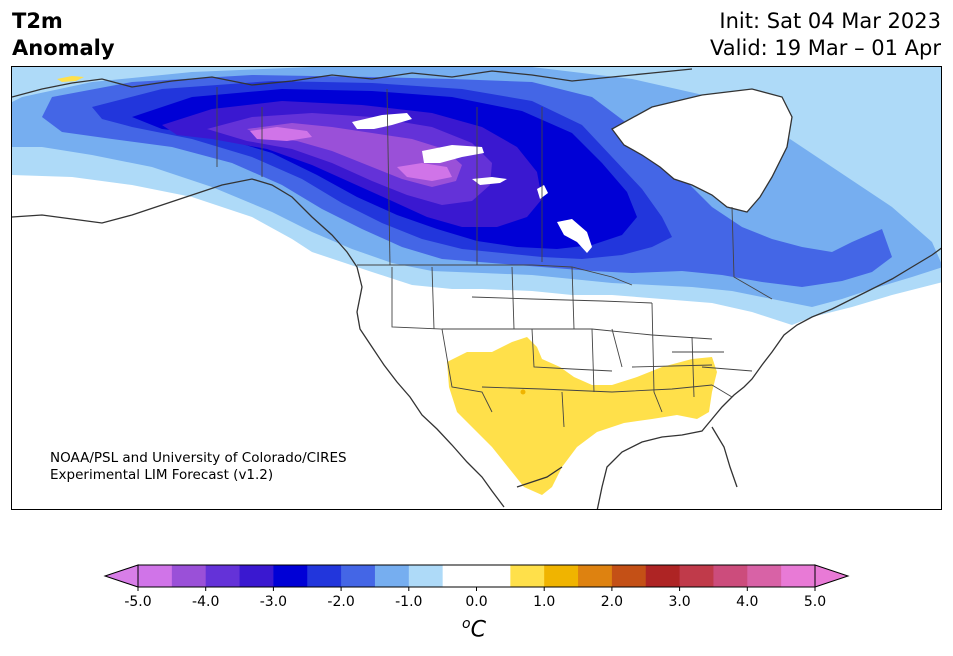 This screenshot has width=953, height=656. Describe the element at coordinates (63, 48) in the screenshot. I see `title-line-2: Anomaly` at that location.